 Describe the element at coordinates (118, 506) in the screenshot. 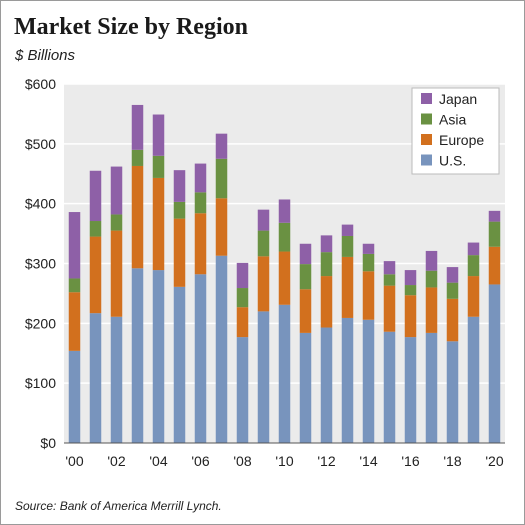

I see `chart-source: Source: Bank of America Merrill Lynch.` at that location.